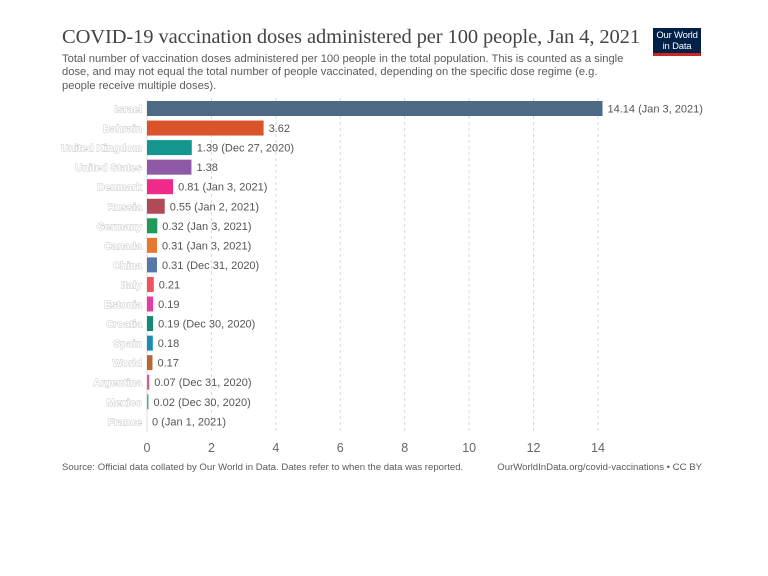 The image size is (768, 576). I want to click on value-label: 0.81 (Jan 3, 2021), so click(222, 188).